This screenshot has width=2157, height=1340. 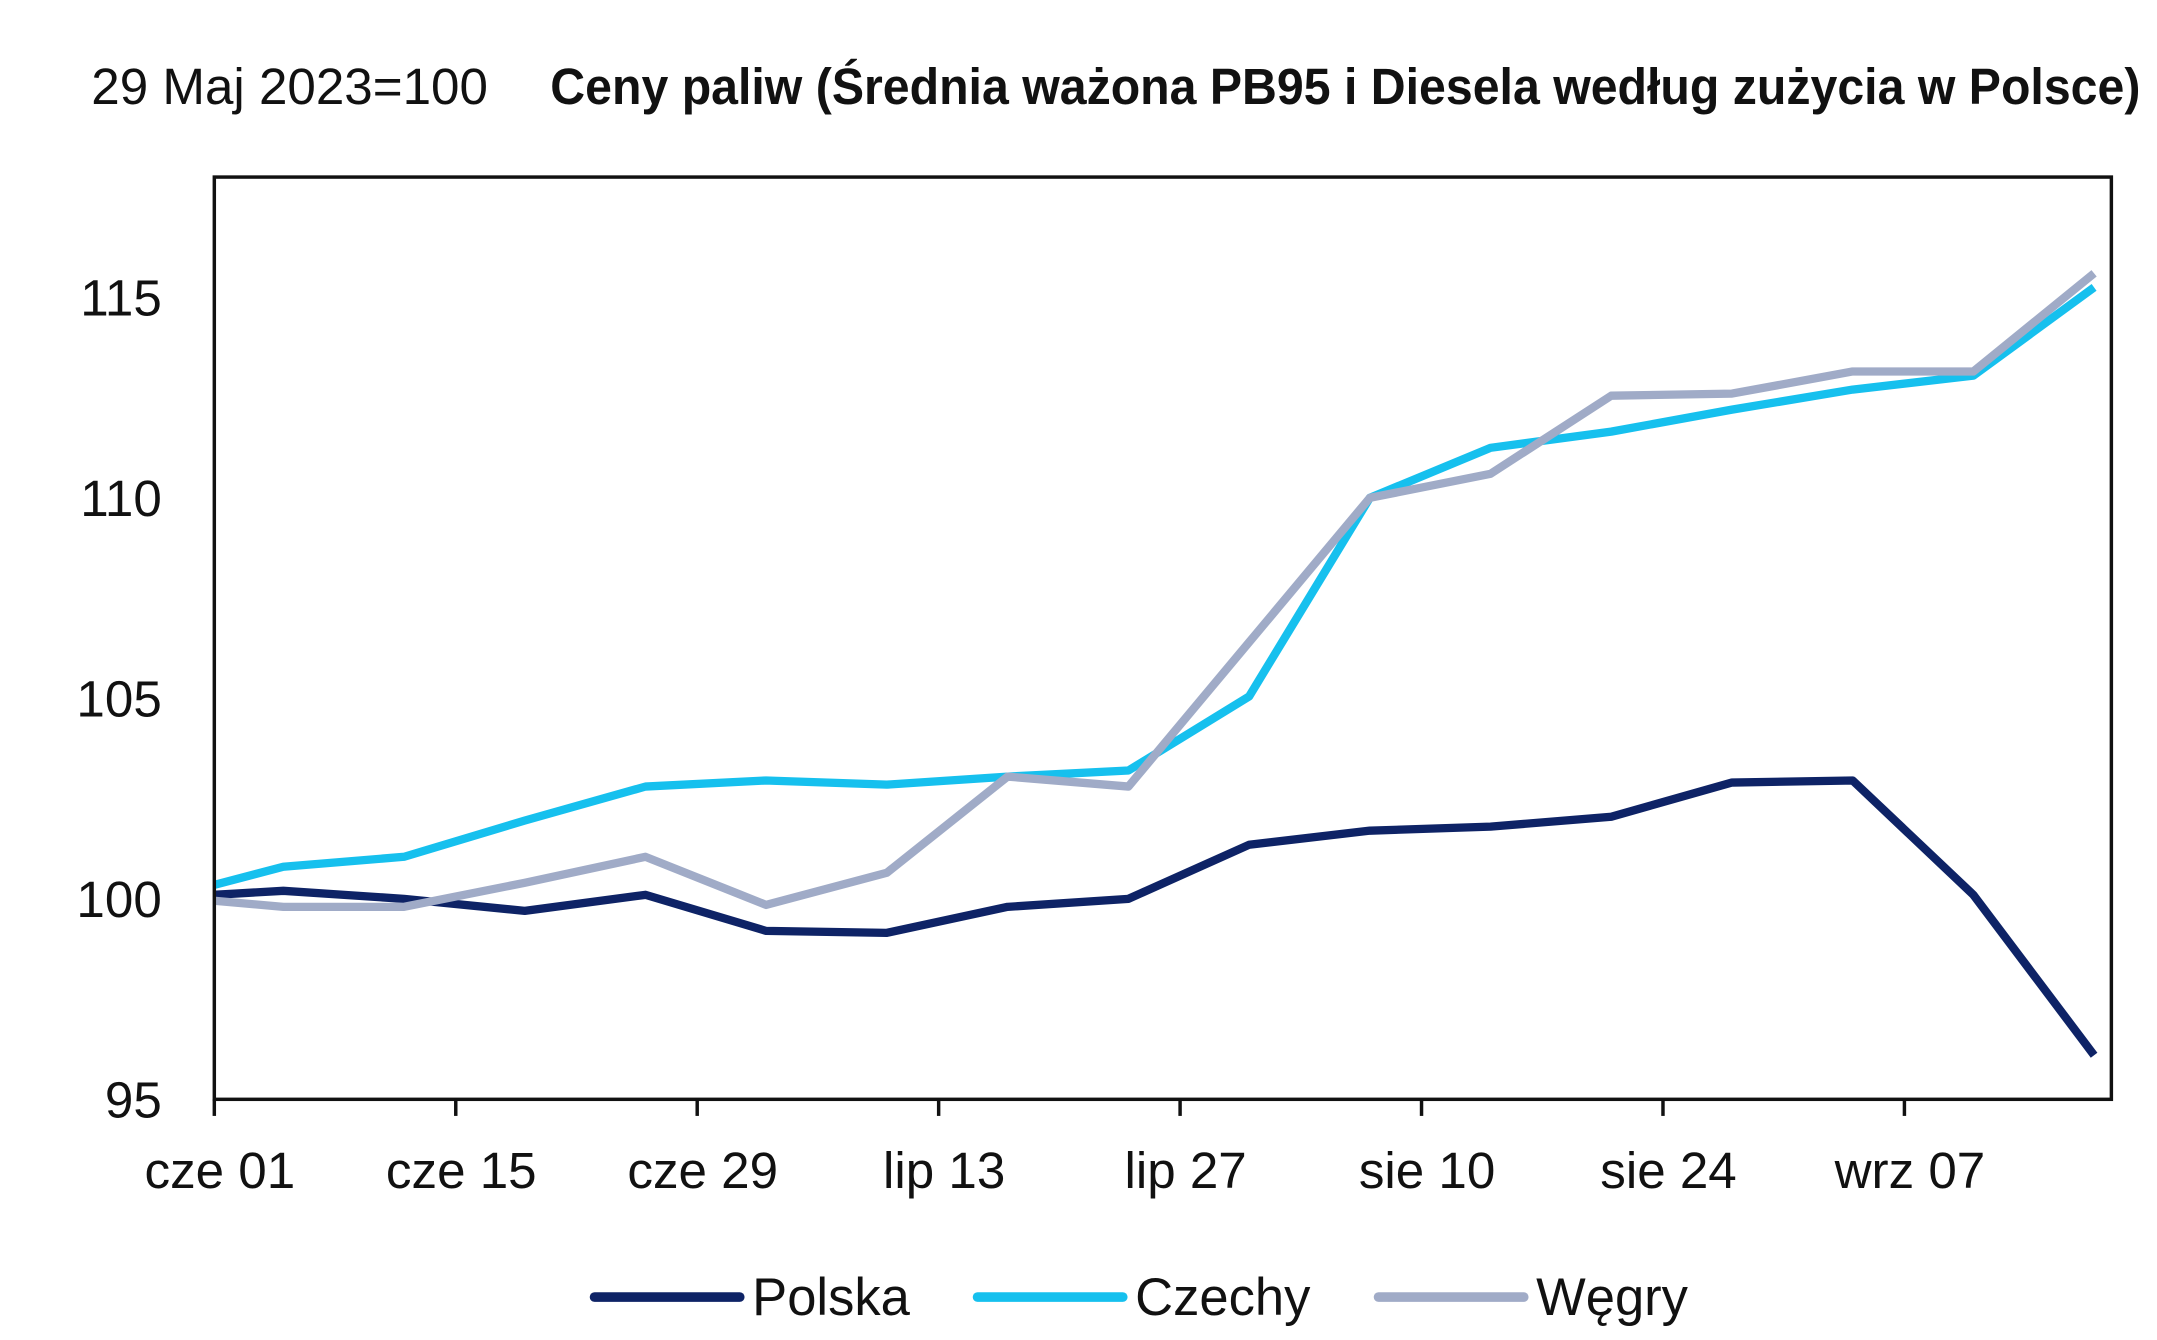 I want to click on legend-label-węgry: Węgry, so click(x=1612, y=1297).